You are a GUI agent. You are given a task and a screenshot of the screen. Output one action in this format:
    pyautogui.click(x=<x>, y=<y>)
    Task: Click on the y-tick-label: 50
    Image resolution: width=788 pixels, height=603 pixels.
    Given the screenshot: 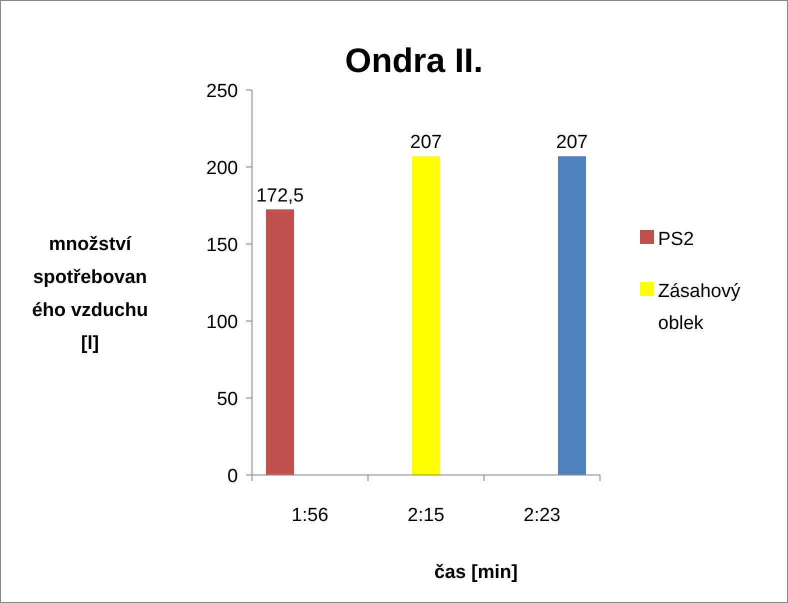 What is the action you would take?
    pyautogui.click(x=227, y=399)
    